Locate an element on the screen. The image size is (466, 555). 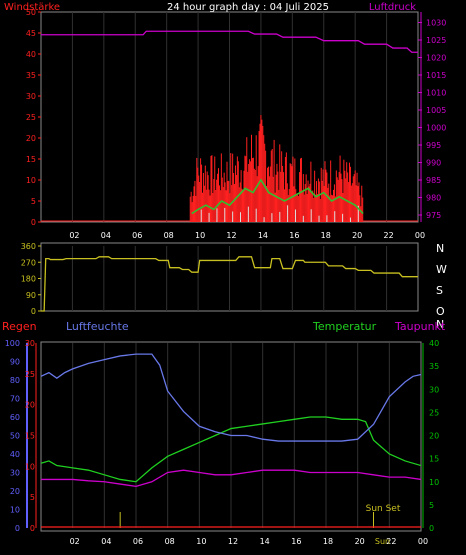
right-tick-label: 1005 is located at coordinates (436, 110).